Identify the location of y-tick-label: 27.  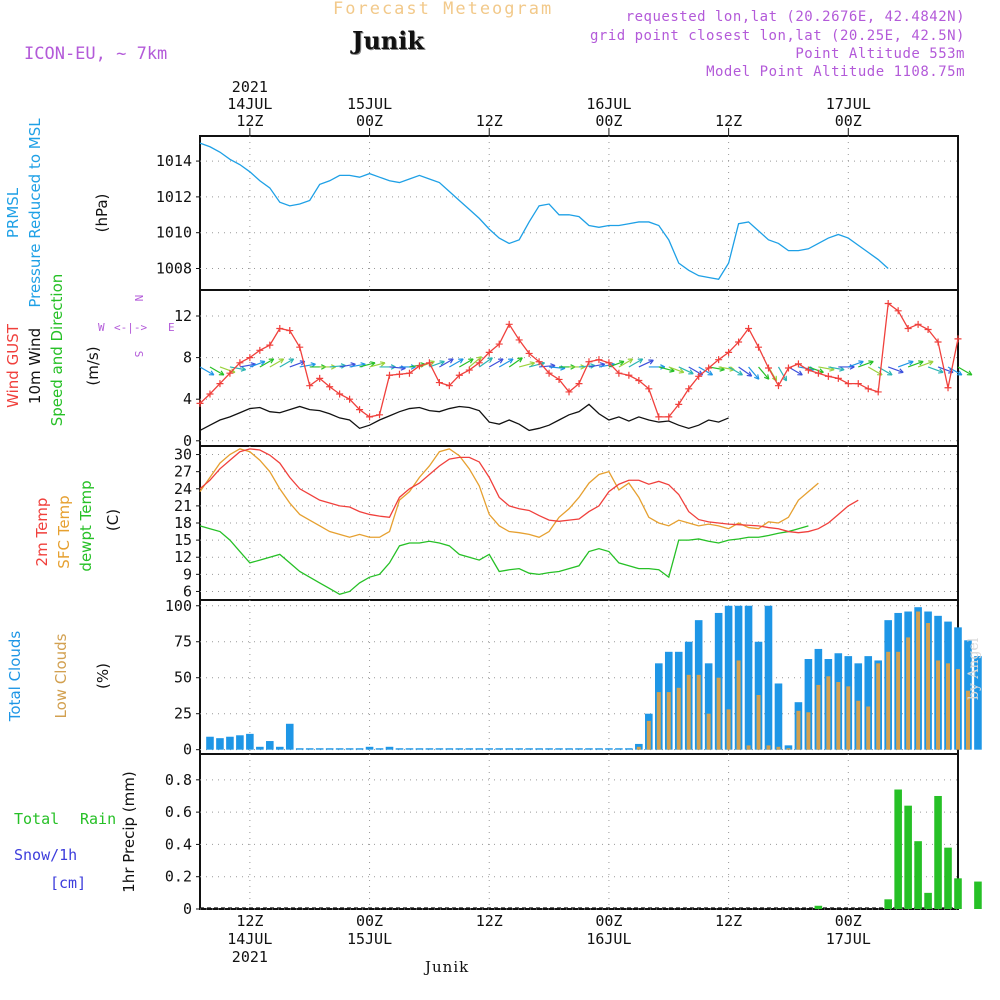
(183, 472).